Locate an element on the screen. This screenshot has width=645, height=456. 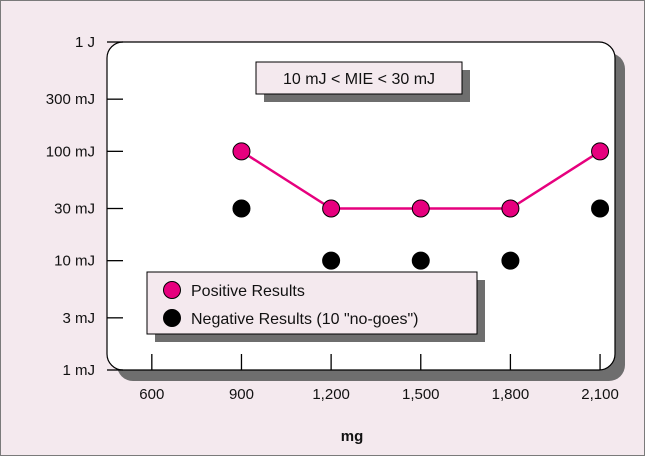
y-tick-label: 1 mJ is located at coordinates (78, 370).